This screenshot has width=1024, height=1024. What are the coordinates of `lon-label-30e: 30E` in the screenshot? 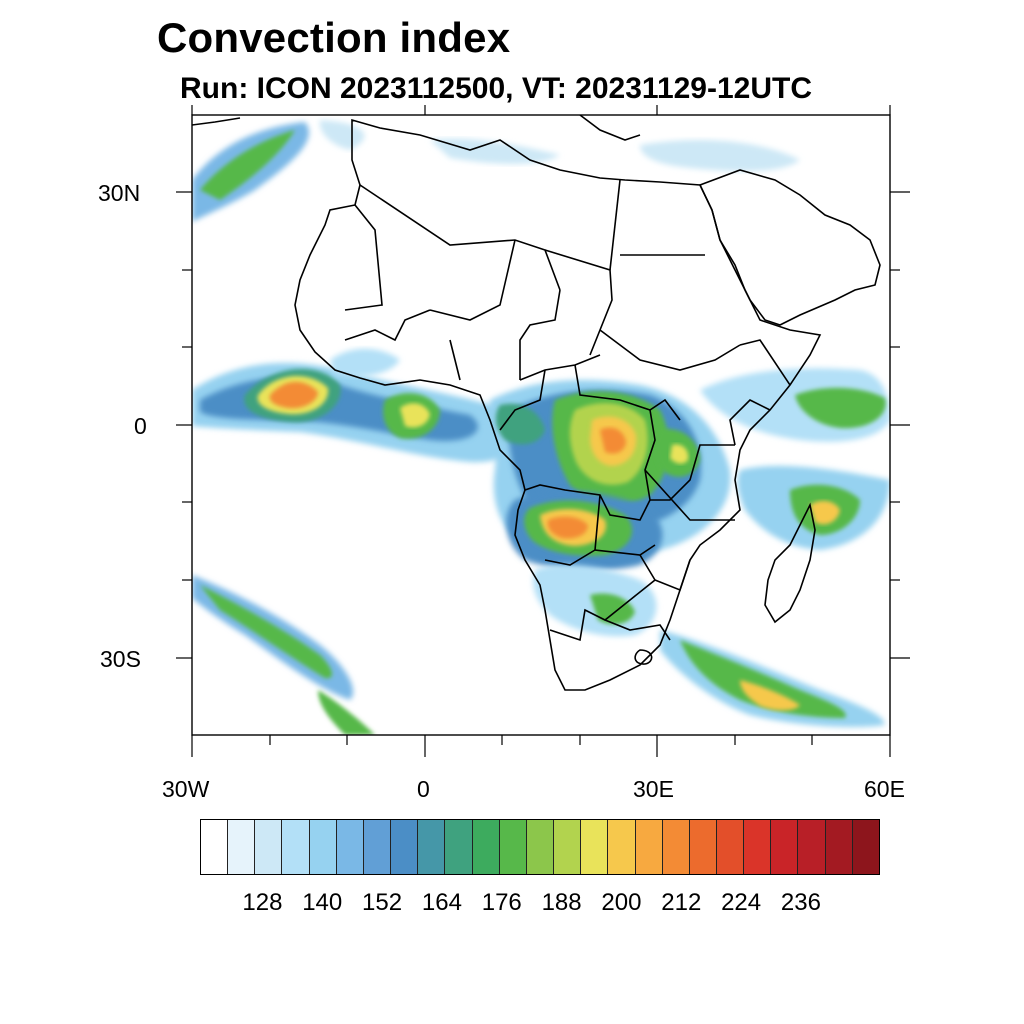 It's located at (653, 789).